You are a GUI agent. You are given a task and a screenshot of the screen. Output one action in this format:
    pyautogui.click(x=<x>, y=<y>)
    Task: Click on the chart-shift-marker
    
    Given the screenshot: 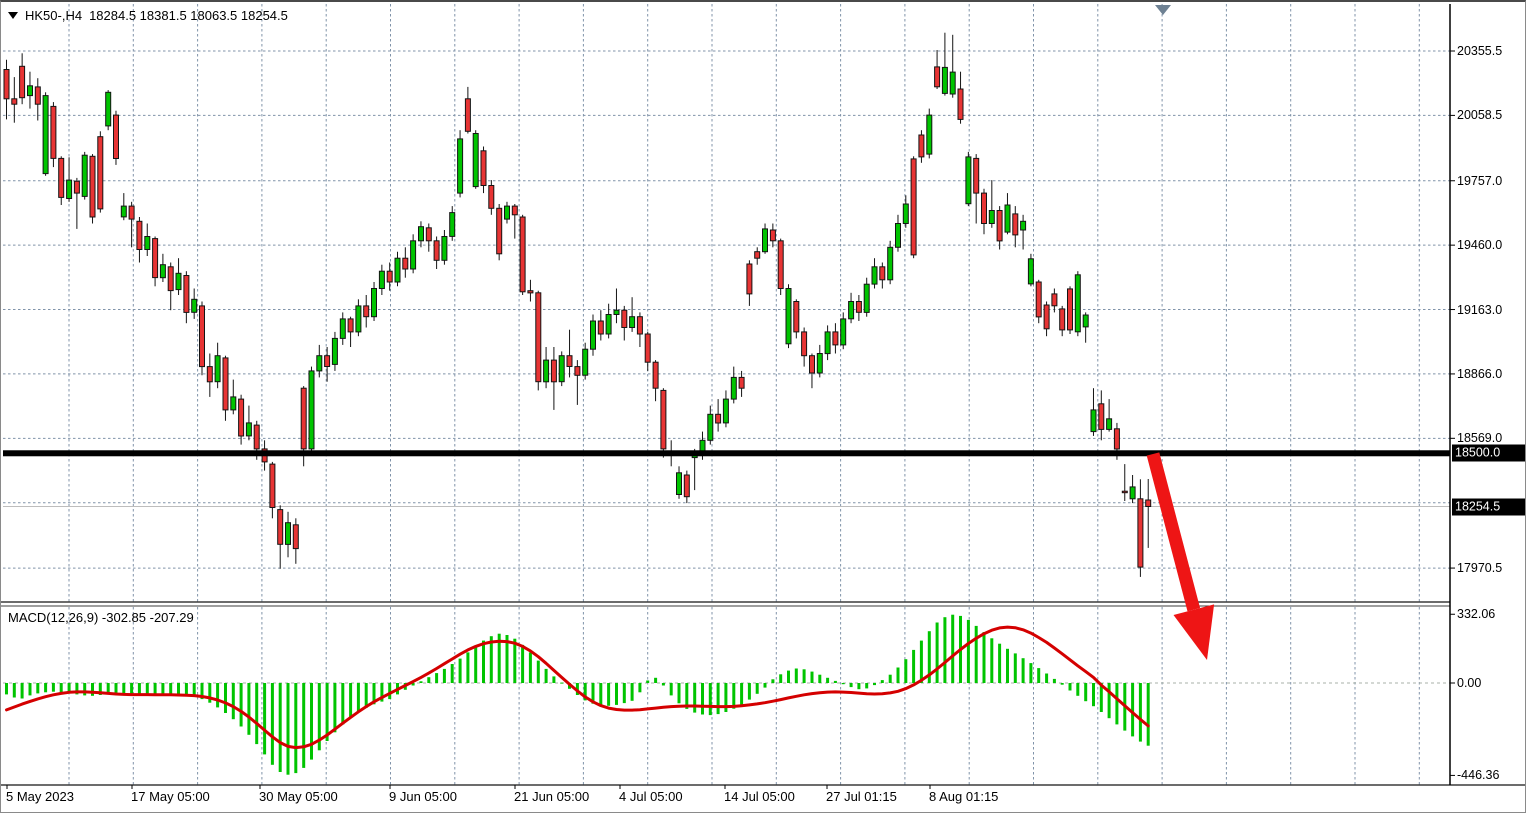 What is the action you would take?
    pyautogui.click(x=1163, y=10)
    